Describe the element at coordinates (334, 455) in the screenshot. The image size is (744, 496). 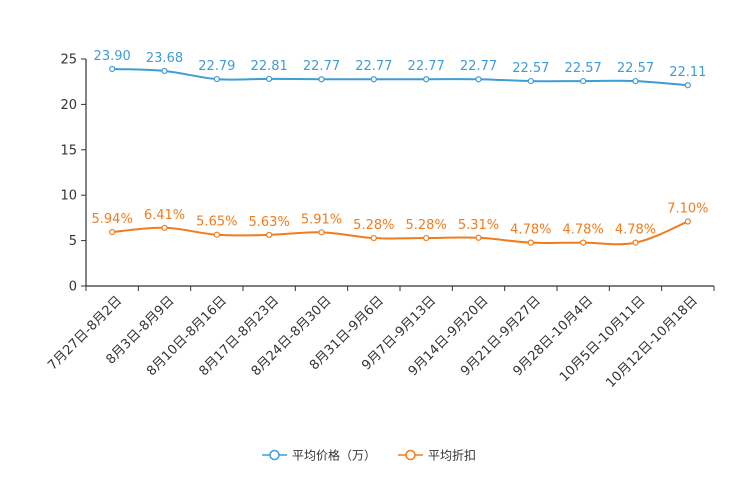
I see `legend-label-1: 平均价格（万）` at that location.